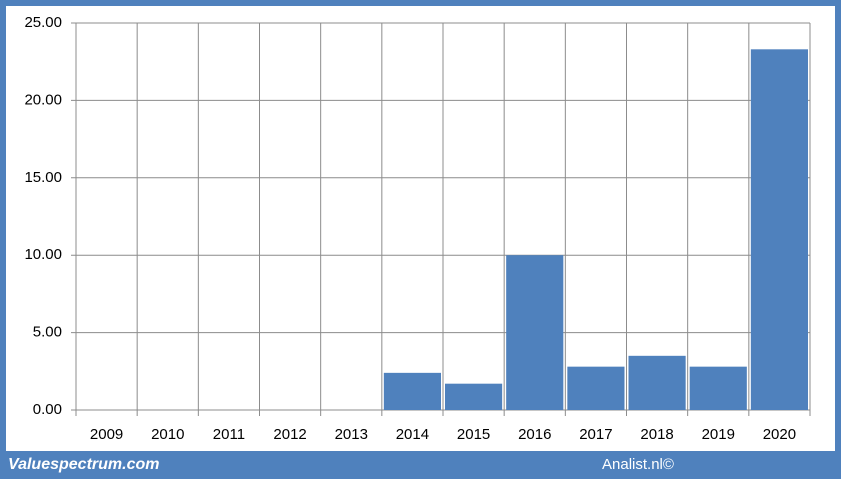  Describe the element at coordinates (656, 434) in the screenshot. I see `x-tick-label: 2018` at that location.